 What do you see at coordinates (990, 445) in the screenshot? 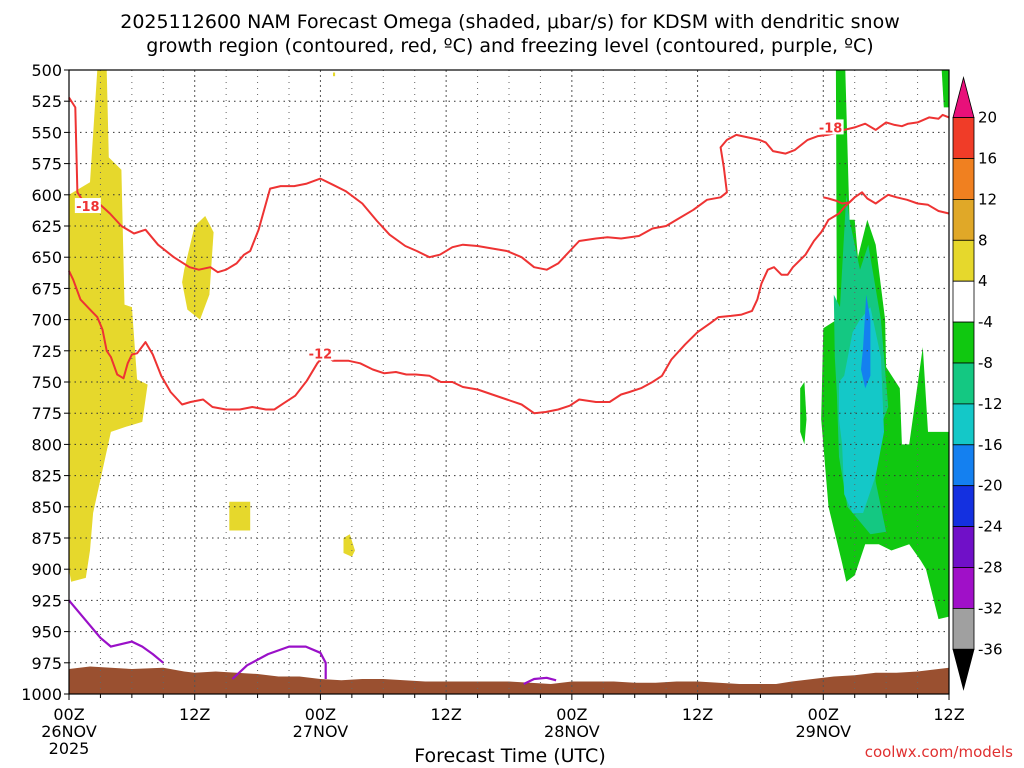
I see `colorbar-label: -16` at bounding box center [990, 445].